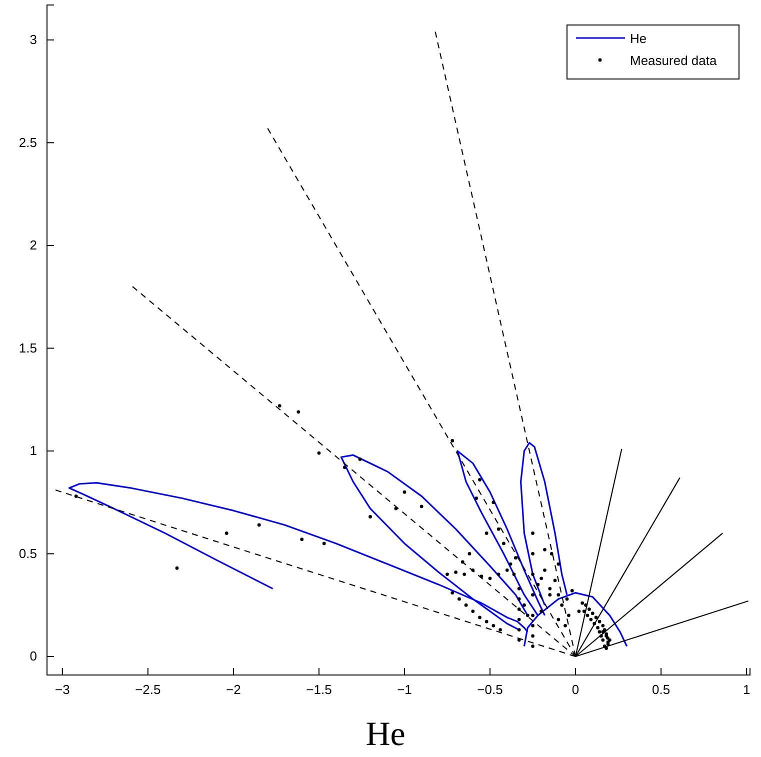 Image resolution: width=761 pixels, height=757 pixels. What do you see at coordinates (27, 142) in the screenshot?
I see `y-tick-label: 2.5` at bounding box center [27, 142].